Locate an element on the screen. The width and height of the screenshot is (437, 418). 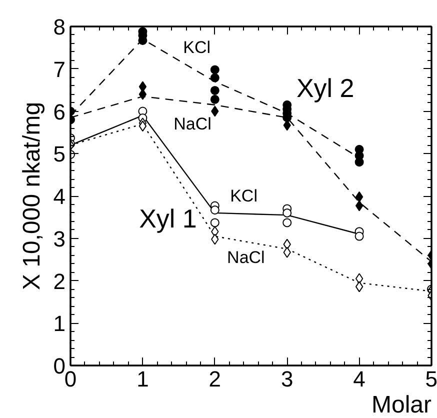
x-tick-label: 1 is located at coordinates (142, 379).